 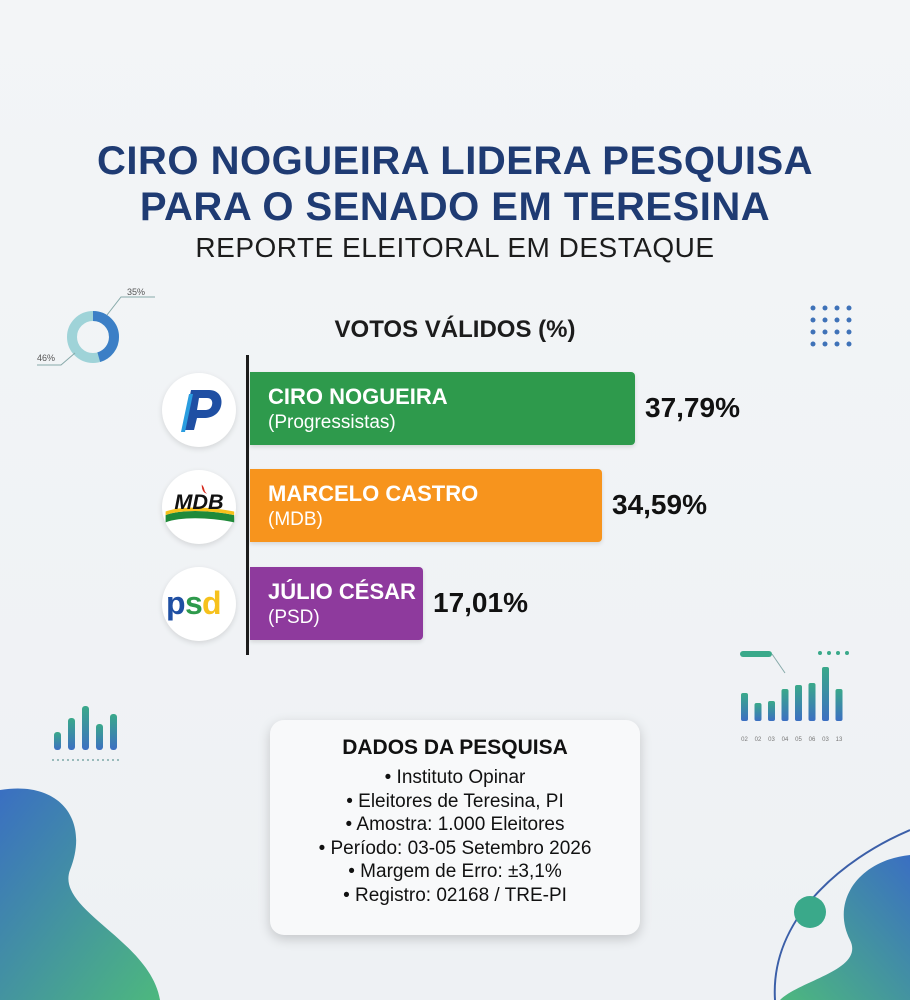 What do you see at coordinates (342, 591) in the screenshot?
I see `bar-candidate-name: JÚLIO CÉSAR` at bounding box center [342, 591].